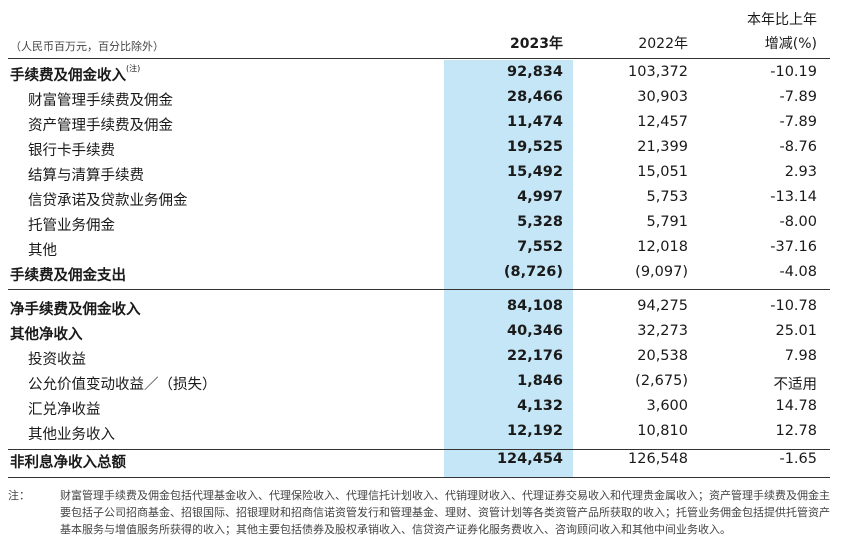 Image resolution: width=850 pixels, height=560 pixels. Describe the element at coordinates (419, 289) in the screenshot. I see `section-rule` at that location.